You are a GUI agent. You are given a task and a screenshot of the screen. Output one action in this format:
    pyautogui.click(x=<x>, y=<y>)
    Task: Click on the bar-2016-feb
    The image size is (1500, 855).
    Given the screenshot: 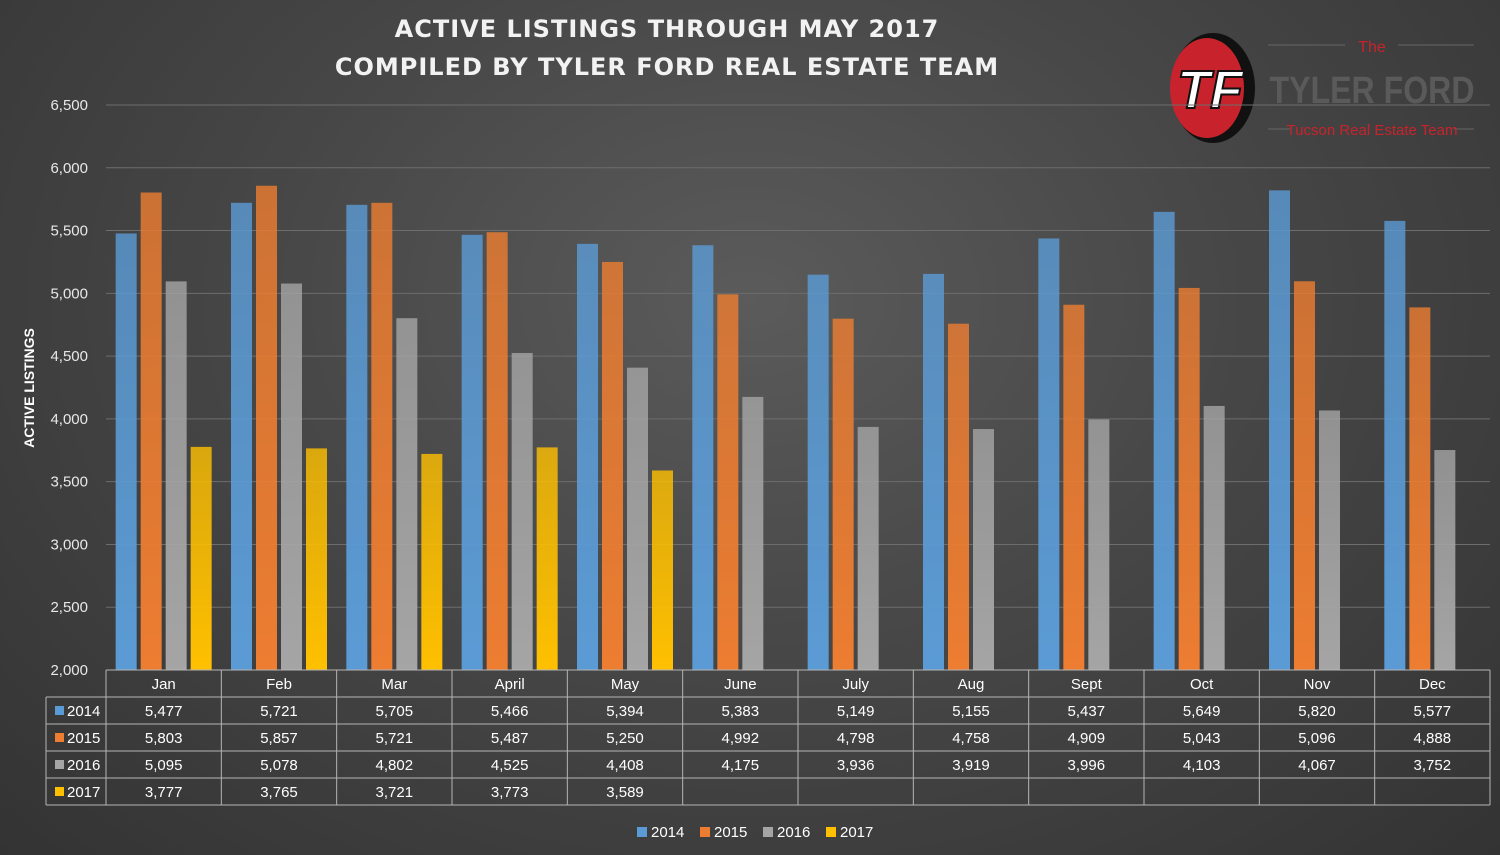 What is the action you would take?
    pyautogui.click(x=291, y=476)
    